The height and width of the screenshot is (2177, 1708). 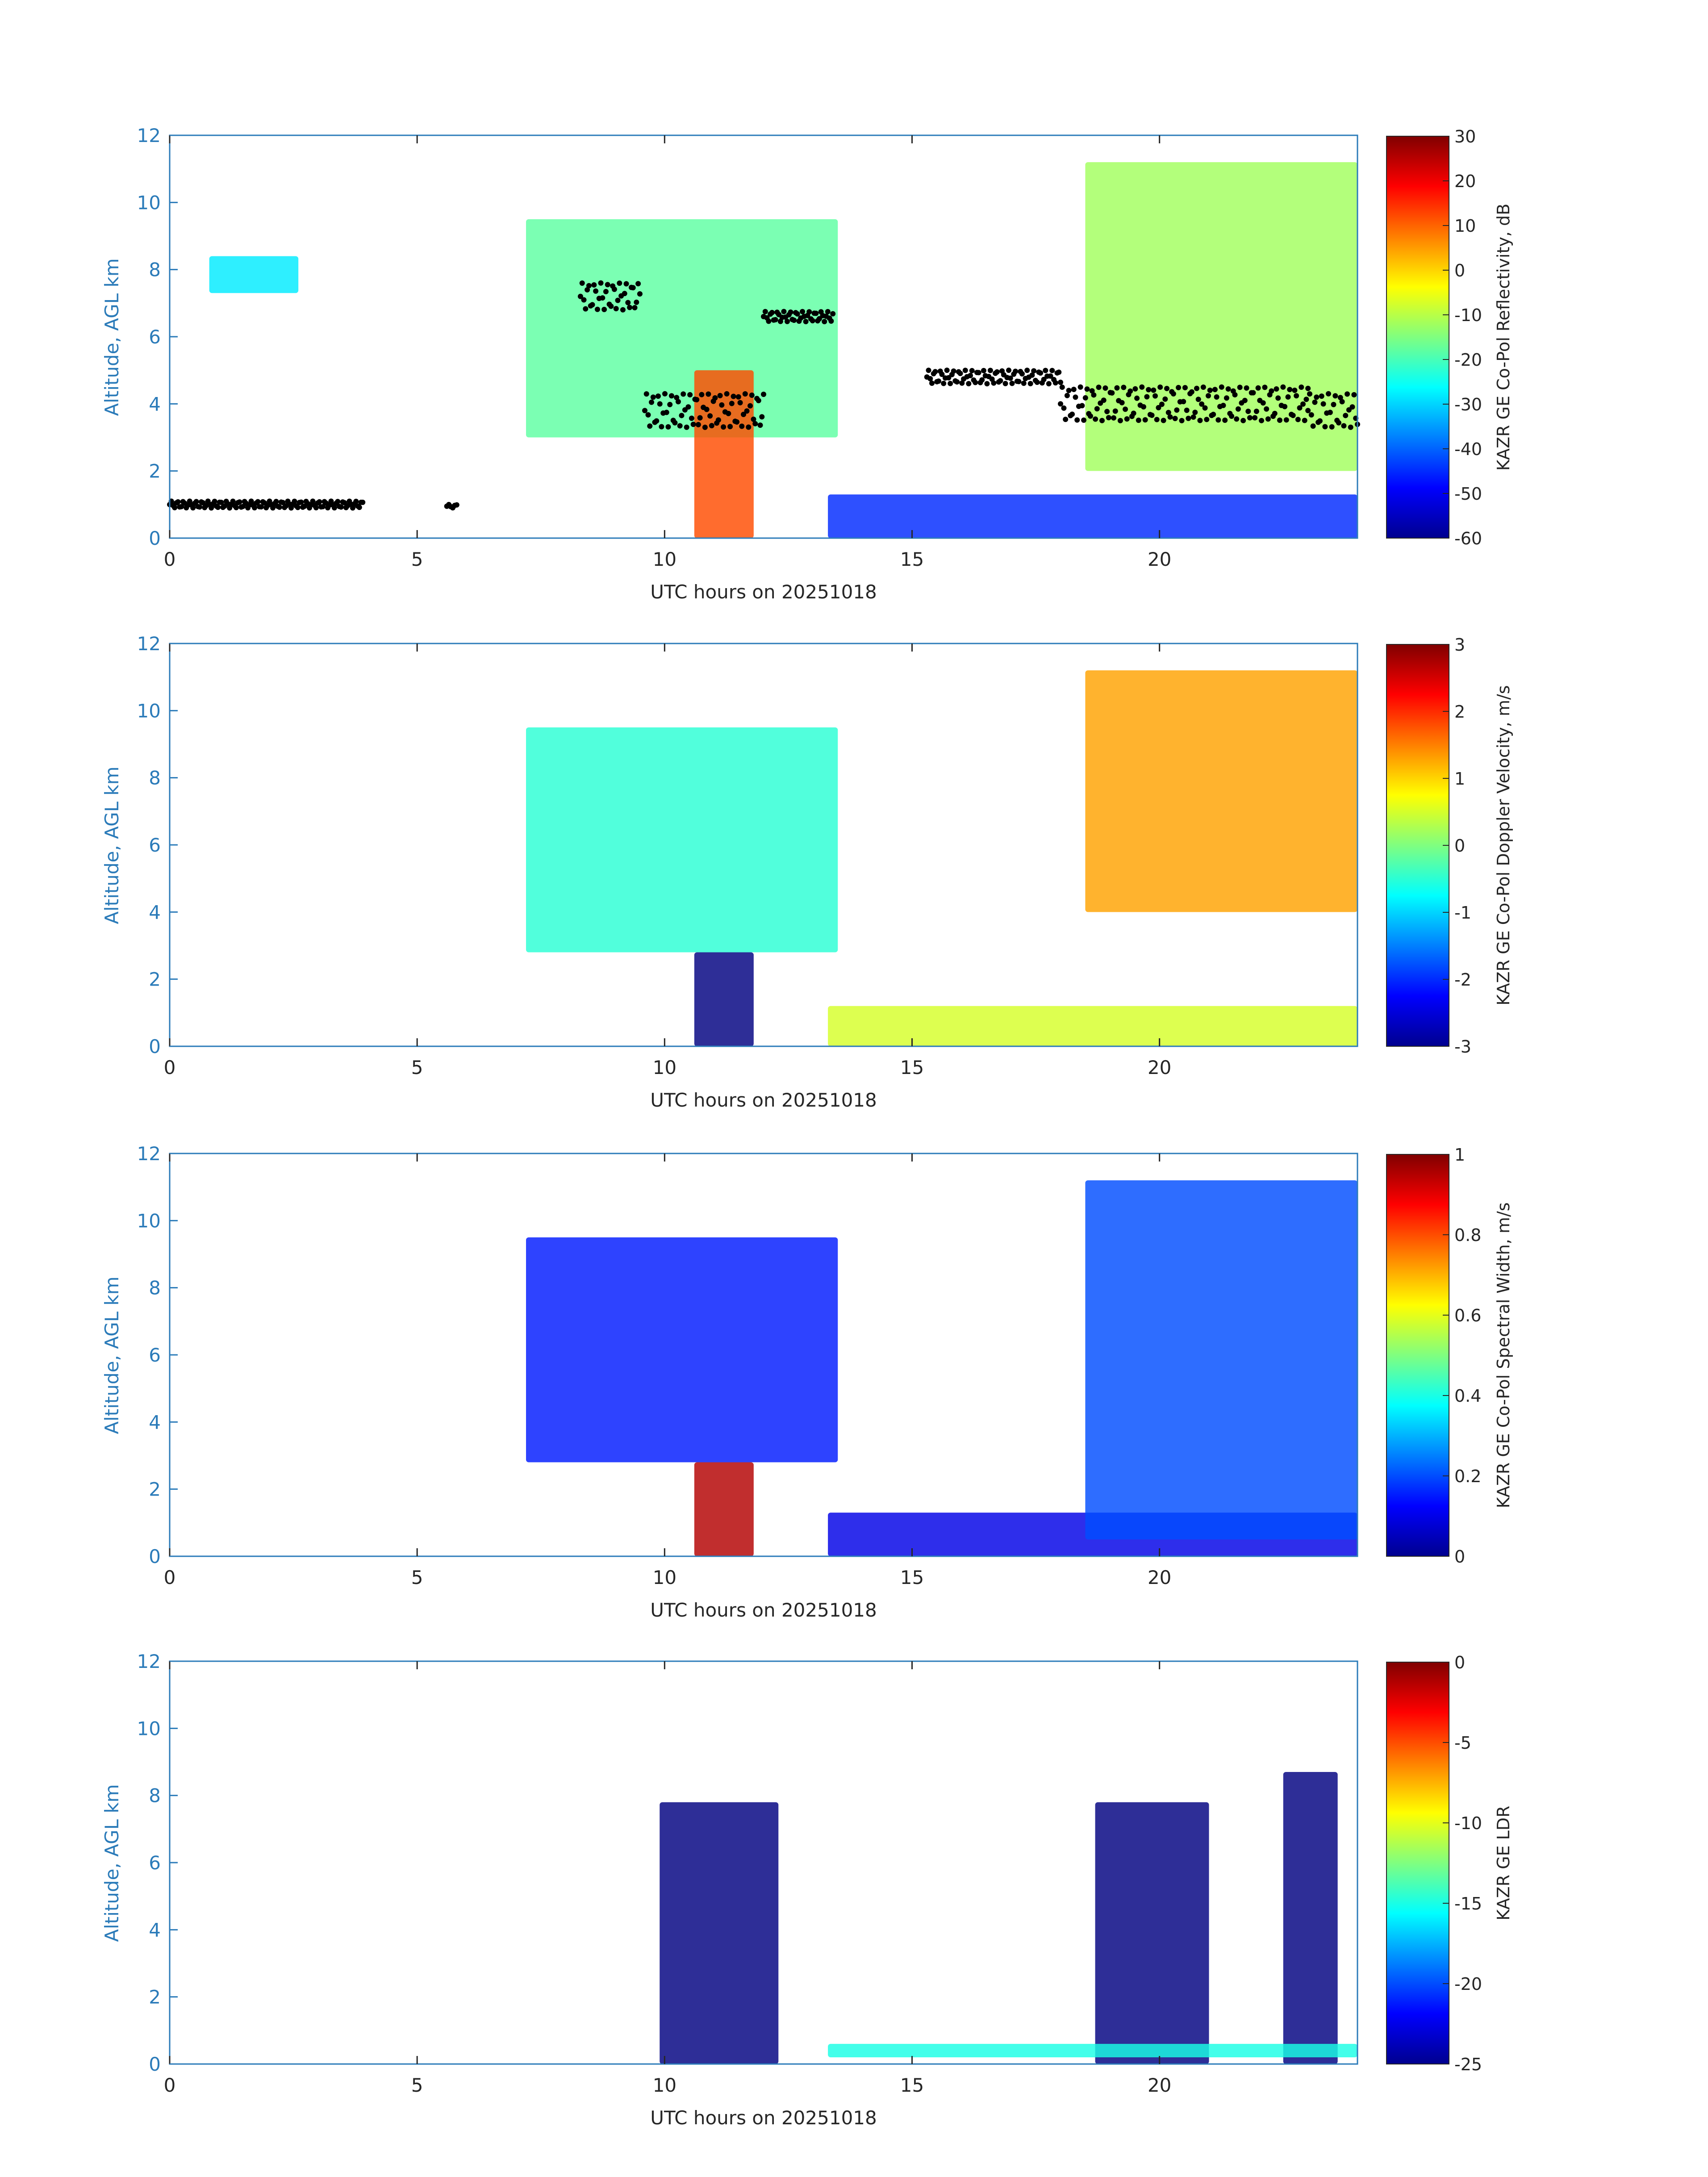 I want to click on colorbar-tick-label: -15, so click(x=1468, y=1904).